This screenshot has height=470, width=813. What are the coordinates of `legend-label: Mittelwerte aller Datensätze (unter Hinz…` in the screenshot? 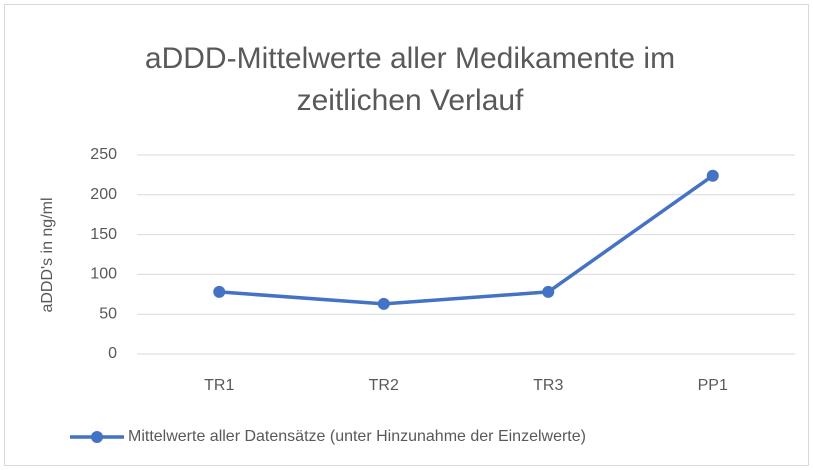 It's located at (357, 436).